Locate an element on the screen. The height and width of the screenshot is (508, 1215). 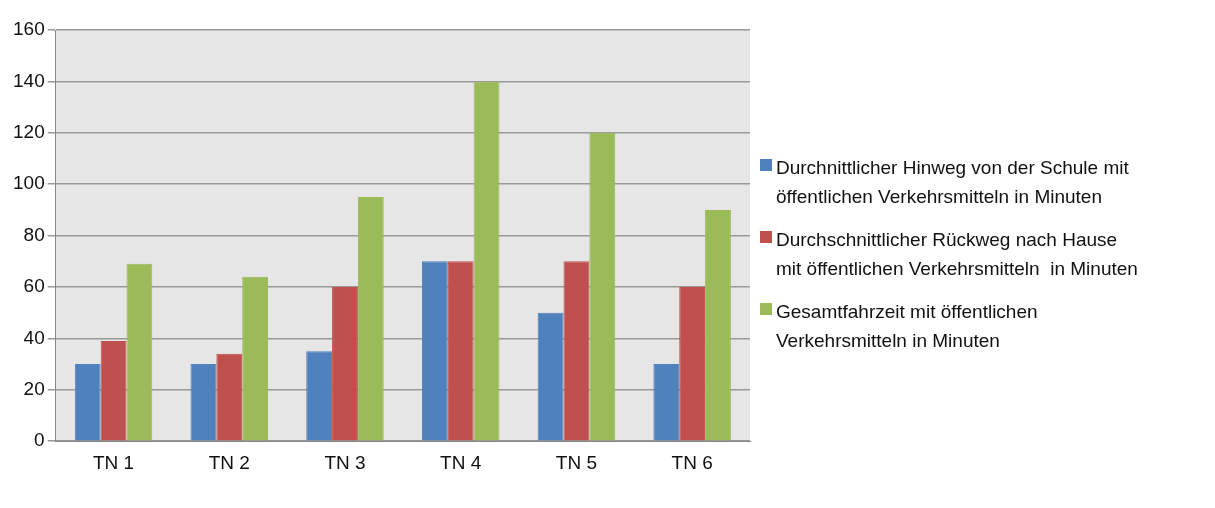
y-tick-label: 20 is located at coordinates (34, 389).